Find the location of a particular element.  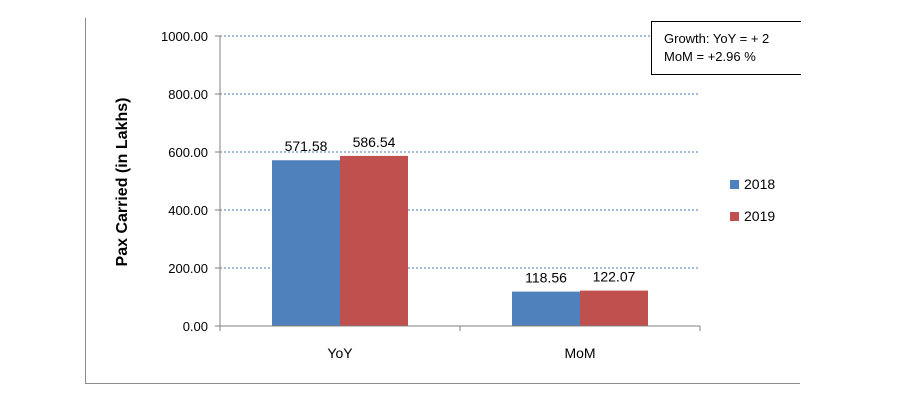

legend-item: 2019 is located at coordinates (752, 216).